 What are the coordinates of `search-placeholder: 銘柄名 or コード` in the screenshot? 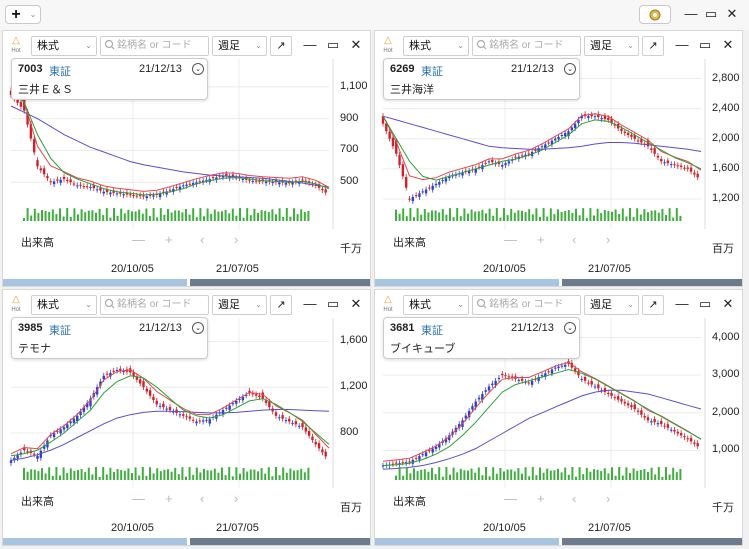 It's located at (526, 45).